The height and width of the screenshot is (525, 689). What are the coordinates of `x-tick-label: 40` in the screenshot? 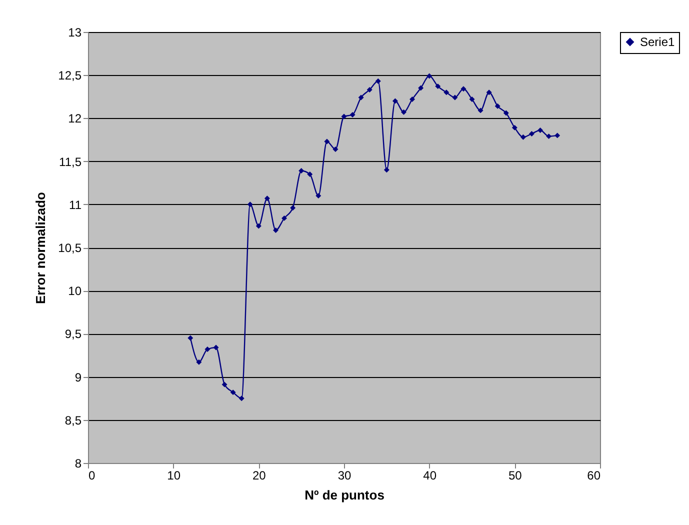 It's located at (430, 475).